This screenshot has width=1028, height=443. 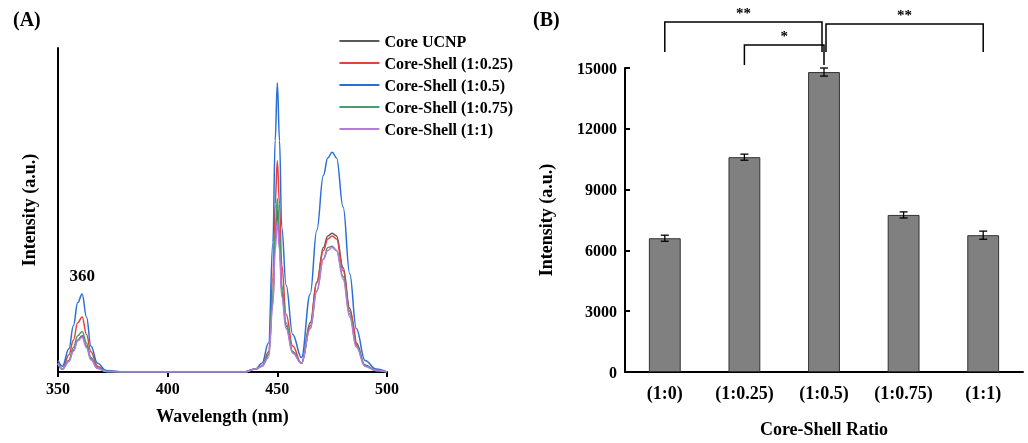 I want to click on x-tick-label: 400, so click(x=167, y=388).